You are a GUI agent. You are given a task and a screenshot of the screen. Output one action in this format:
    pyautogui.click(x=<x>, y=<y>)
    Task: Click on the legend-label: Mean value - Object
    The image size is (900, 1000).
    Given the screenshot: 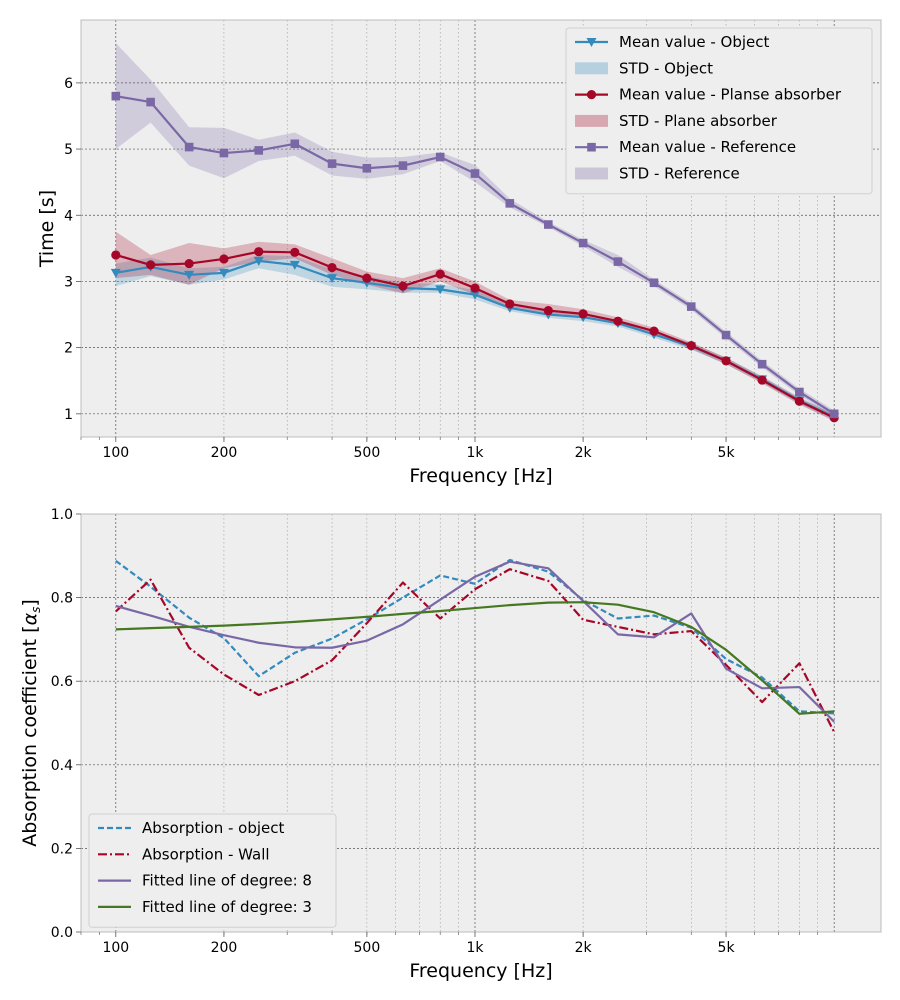 What is the action you would take?
    pyautogui.click(x=694, y=42)
    